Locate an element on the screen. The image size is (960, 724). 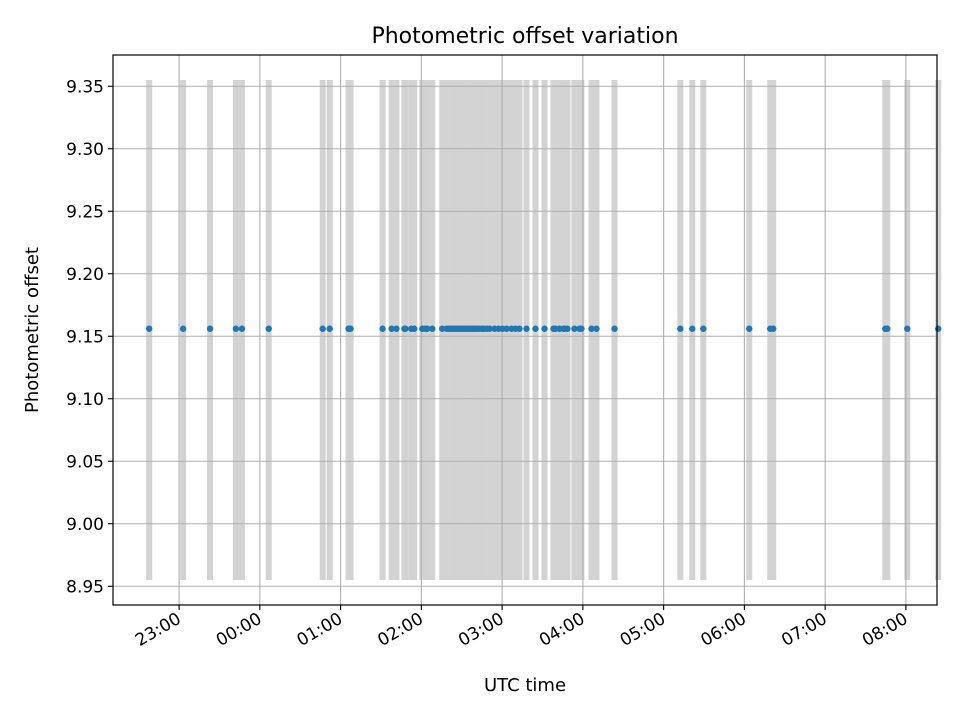
y-tick-label: 9.35 is located at coordinates (85, 87).